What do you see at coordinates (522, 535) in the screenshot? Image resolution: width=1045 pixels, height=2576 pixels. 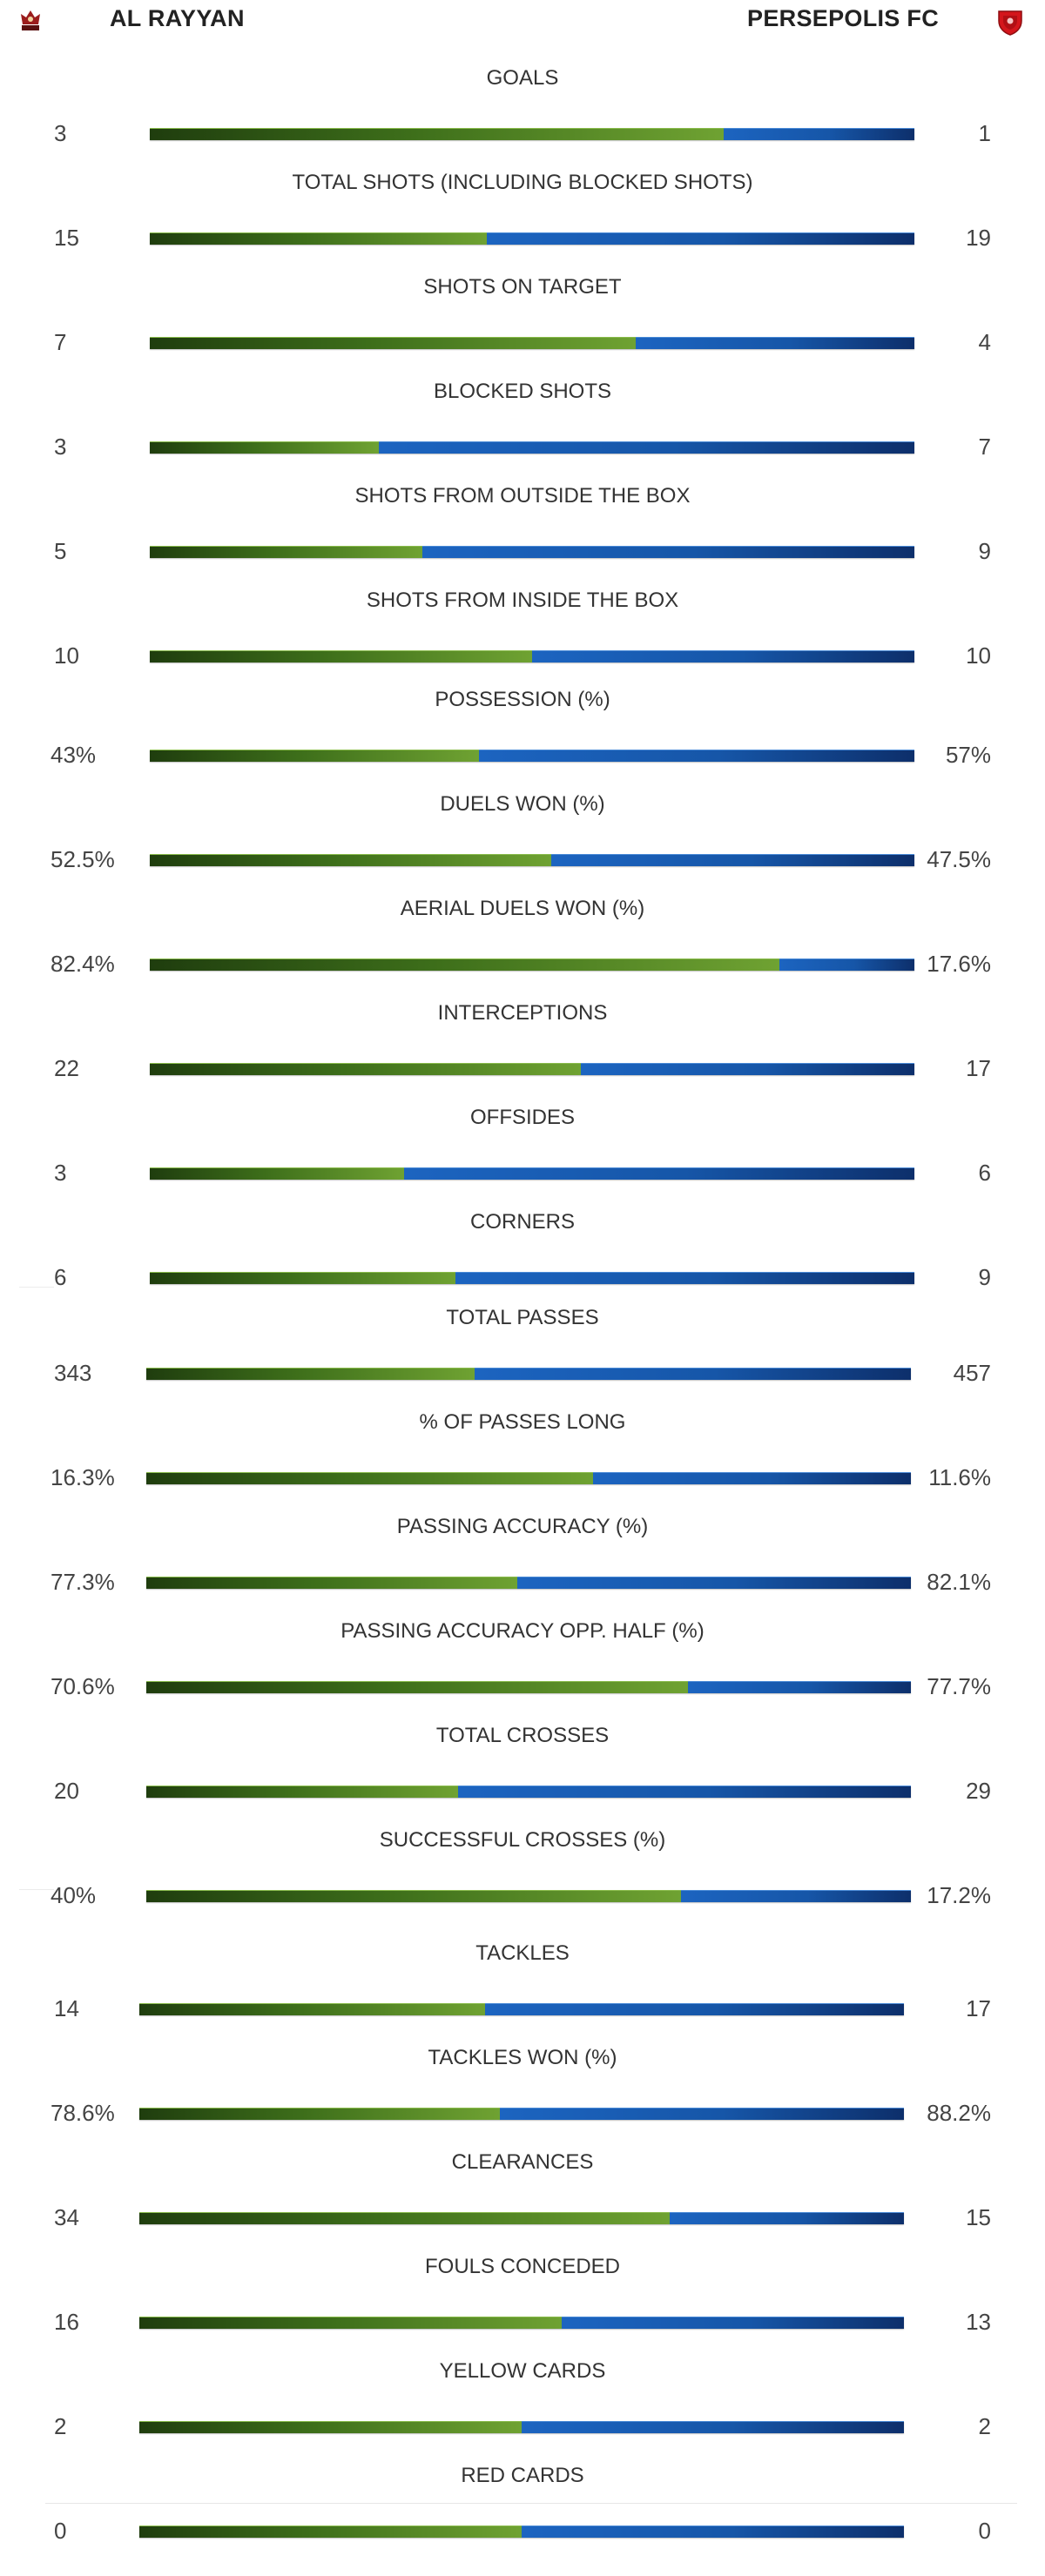 I see `stat-row: SHOTS FROM OUTSIDE THE BOX 5 9` at bounding box center [522, 535].